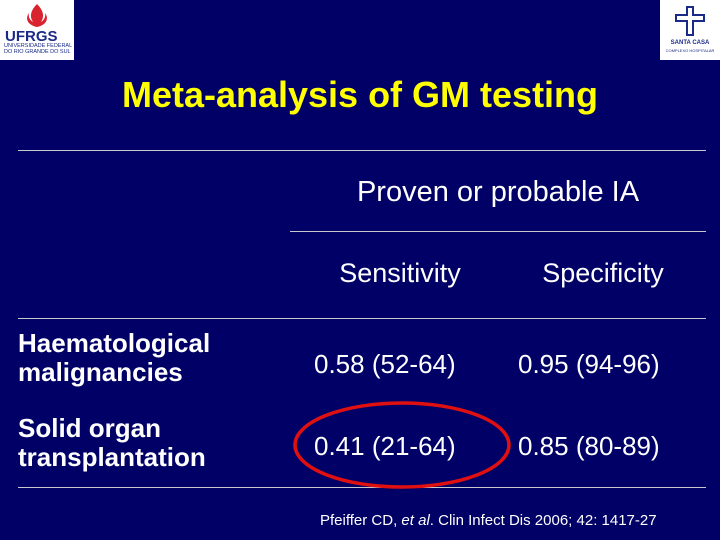 Image resolution: width=720 pixels, height=540 pixels. What do you see at coordinates (543, 520) in the screenshot?
I see `citation-rest: . Clin Infect Dis 2006; 42: 1417-27` at bounding box center [543, 520].